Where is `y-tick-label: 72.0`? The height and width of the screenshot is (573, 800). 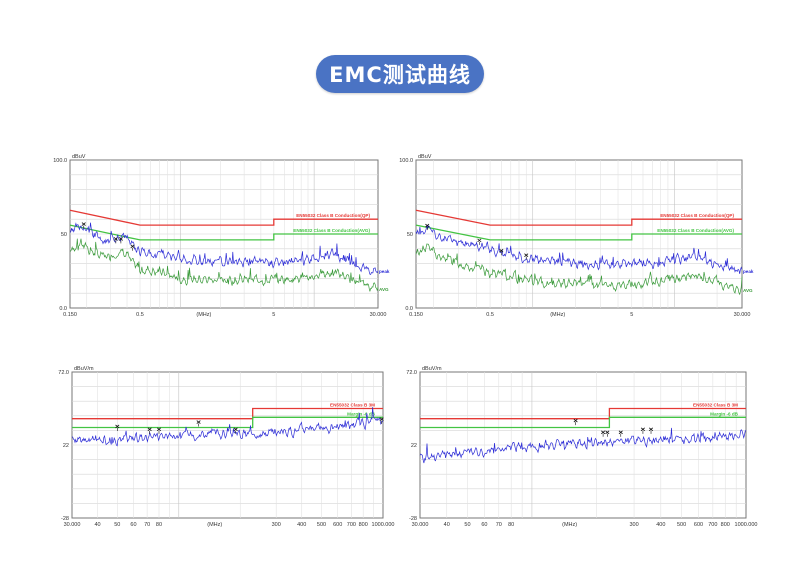 y-tick-label: 72.0 is located at coordinates (411, 373).